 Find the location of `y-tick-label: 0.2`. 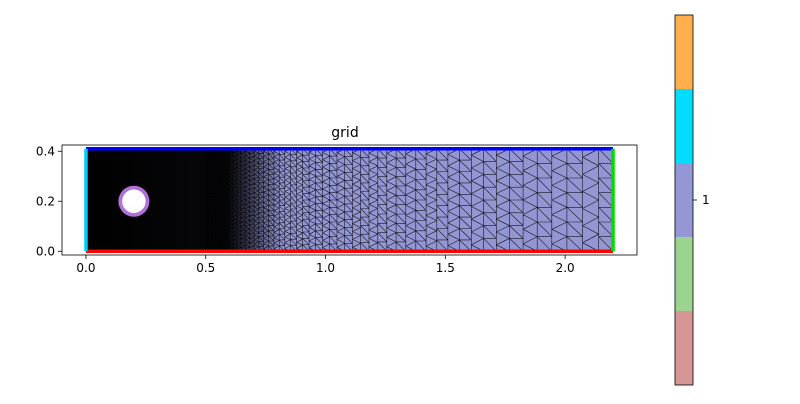

y-tick-label: 0.2 is located at coordinates (45, 201).